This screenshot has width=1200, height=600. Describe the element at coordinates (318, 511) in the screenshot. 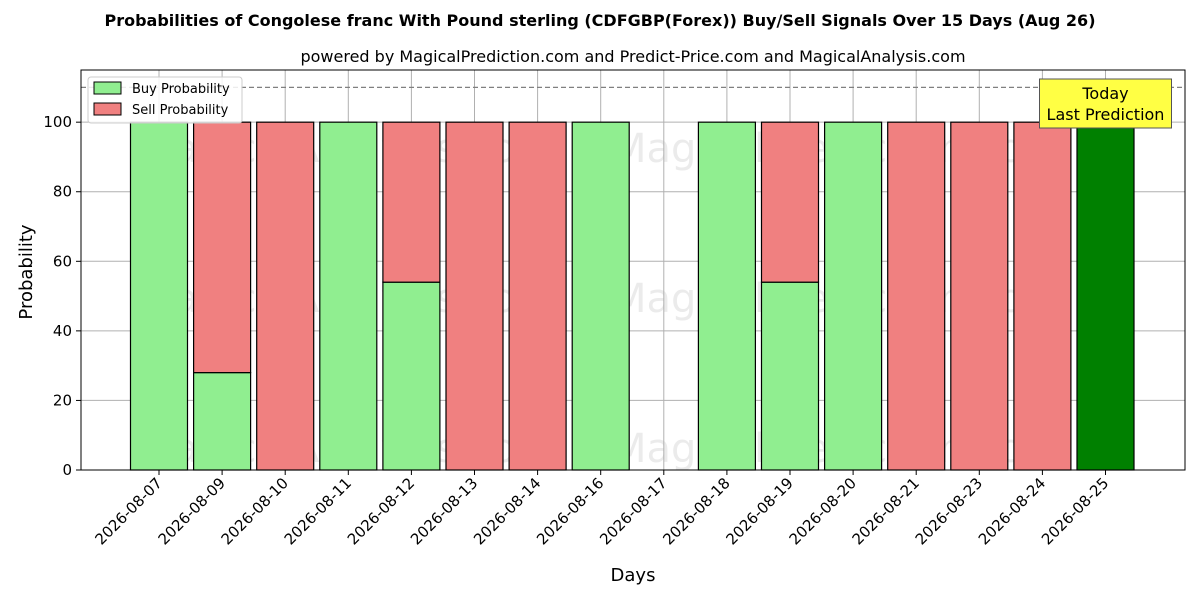

I see `x-tick-label: 2026-08-11` at that location.